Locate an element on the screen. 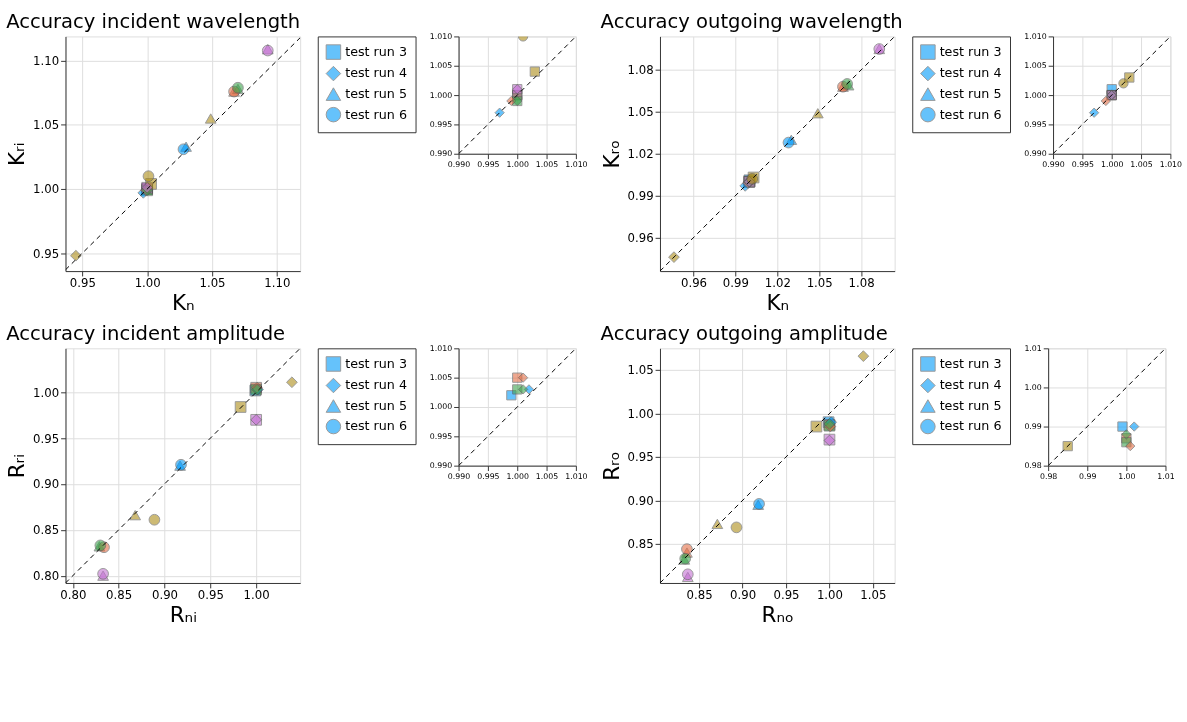 The image size is (1187, 722). chart-title: Accuracy outgoing wavelength is located at coordinates (751, 22).